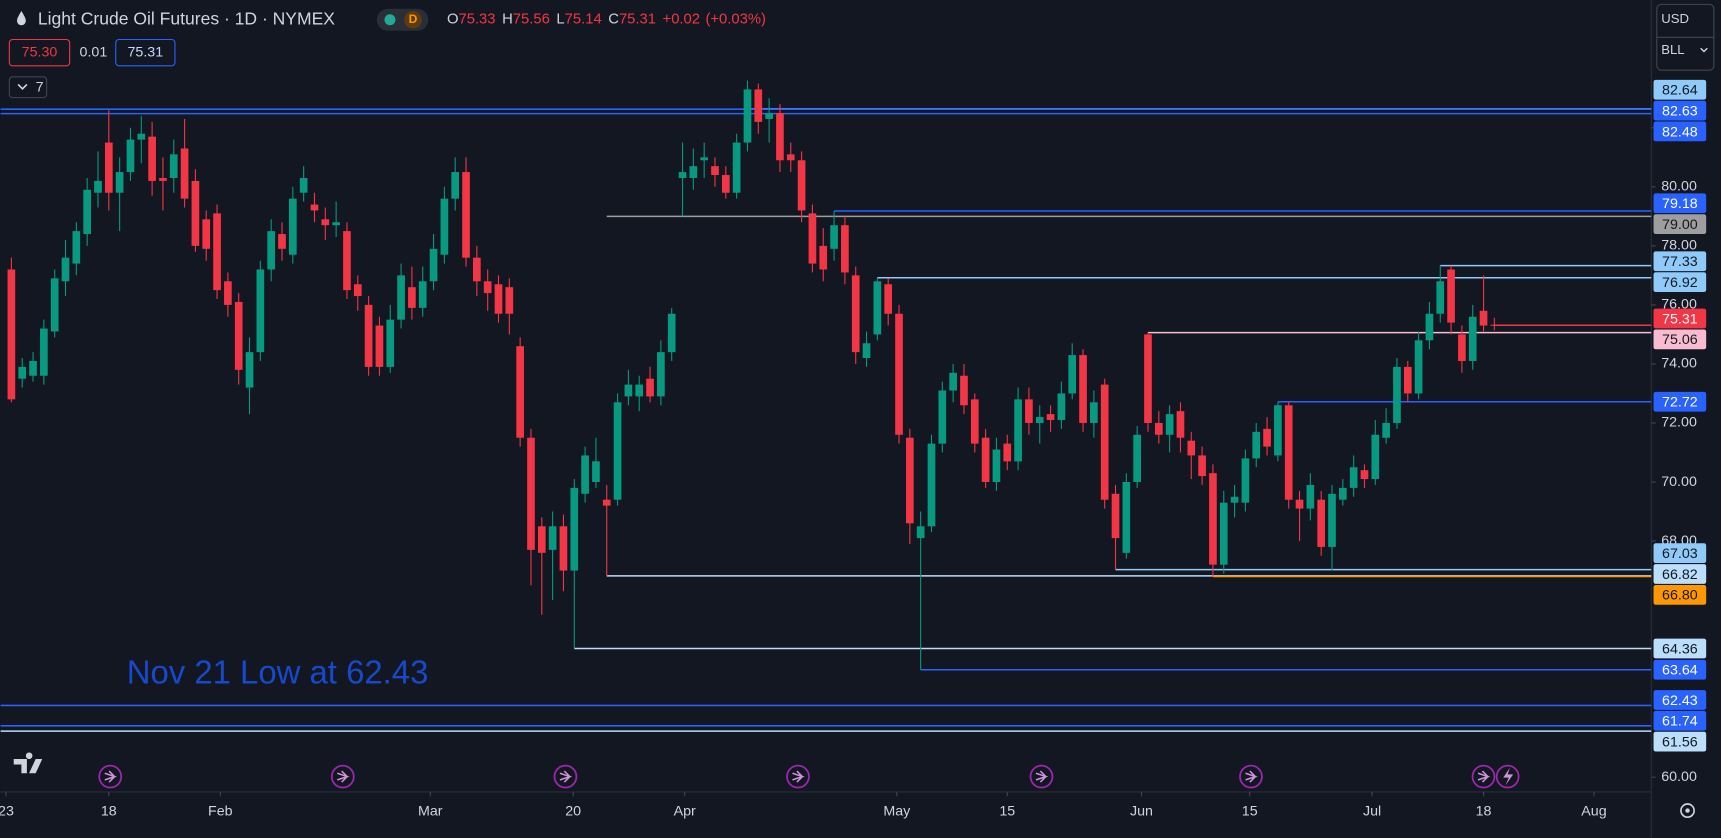  I want to click on x-tick-label: Aug, so click(1593, 811).